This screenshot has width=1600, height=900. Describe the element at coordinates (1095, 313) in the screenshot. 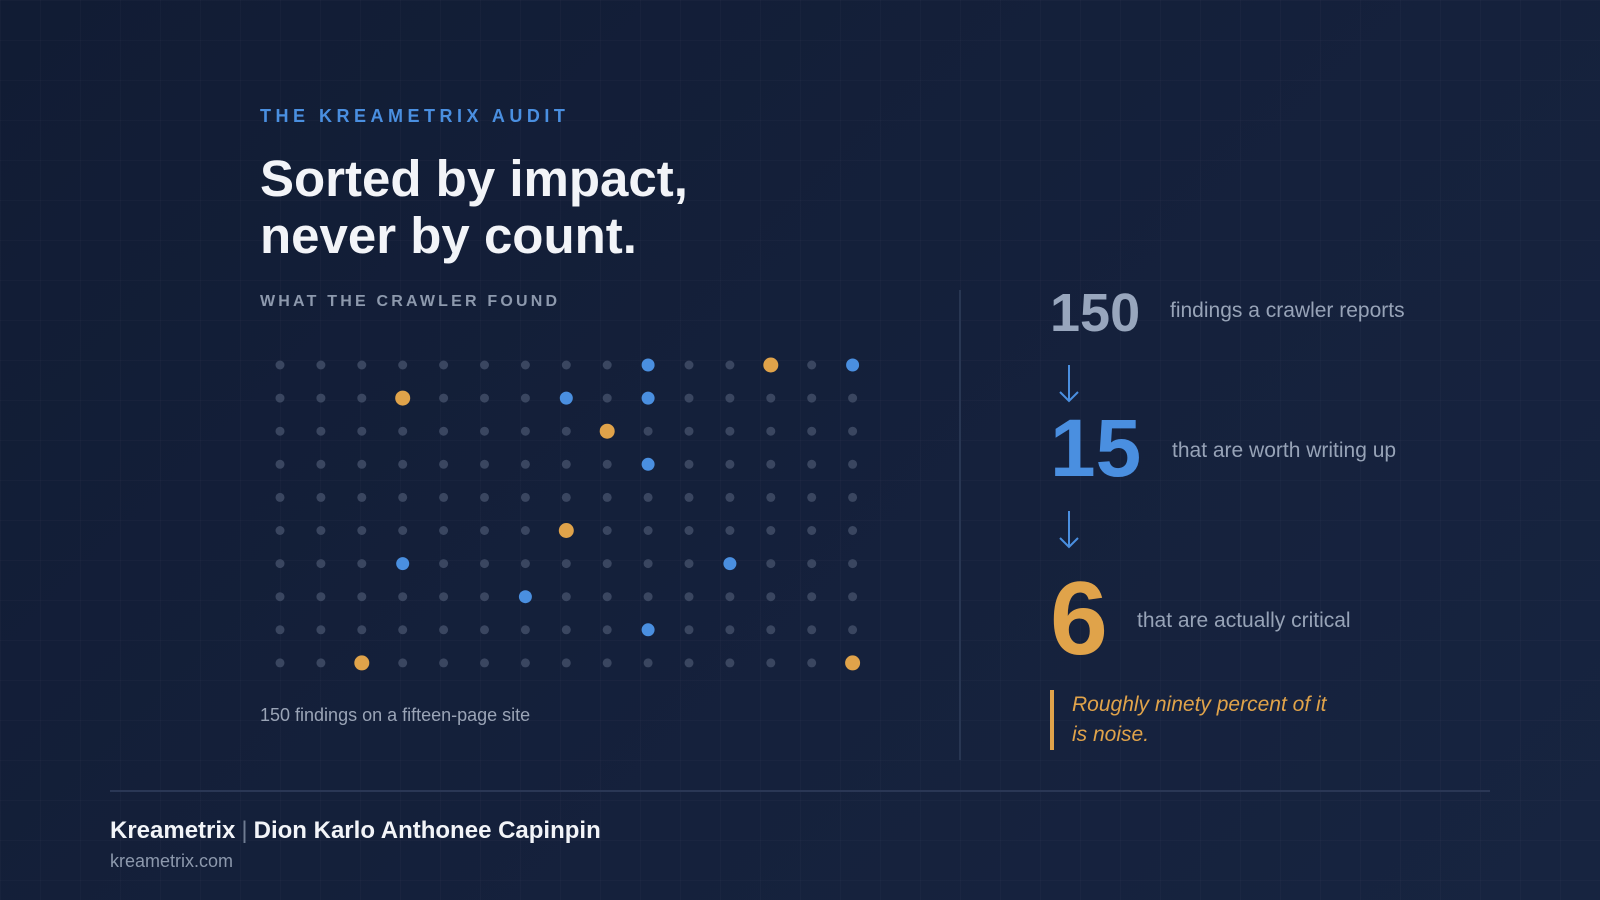

I see `stat-value-total: 150` at that location.